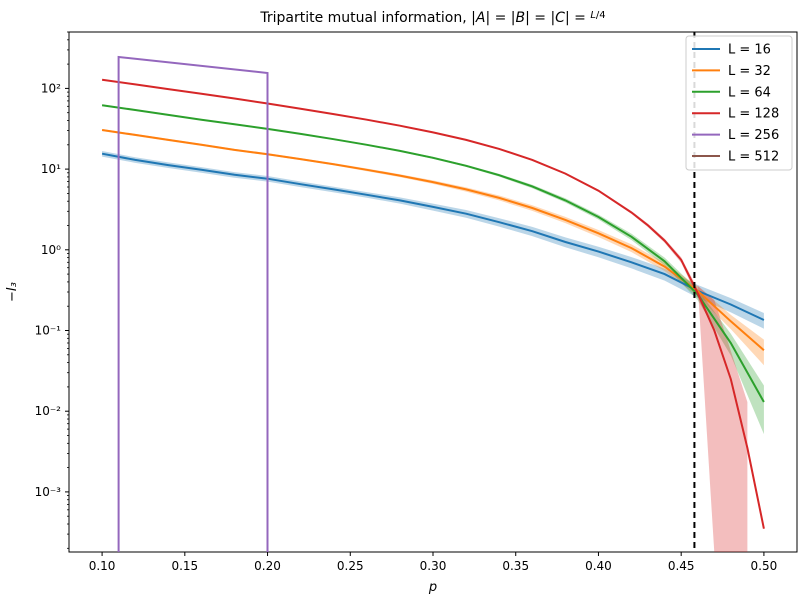 This screenshot has height=600, width=800. What do you see at coordinates (350, 566) in the screenshot?
I see `x-tick-label: 0.25` at bounding box center [350, 566].